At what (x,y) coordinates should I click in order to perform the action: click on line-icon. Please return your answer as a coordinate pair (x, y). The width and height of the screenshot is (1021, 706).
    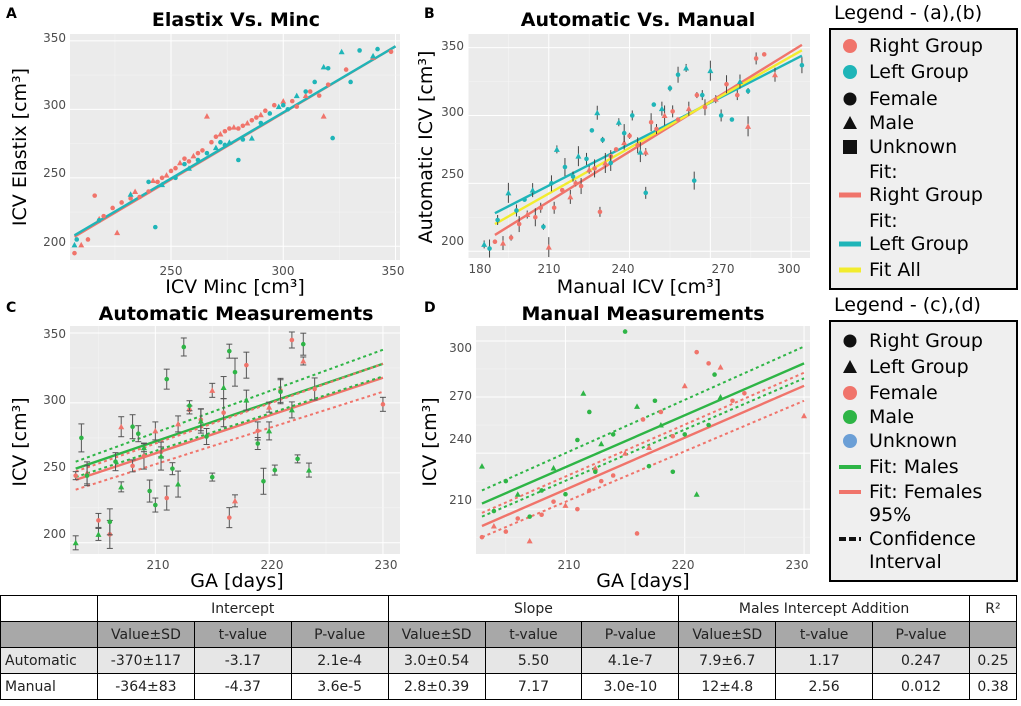
    Looking at the image, I should click on (850, 492).